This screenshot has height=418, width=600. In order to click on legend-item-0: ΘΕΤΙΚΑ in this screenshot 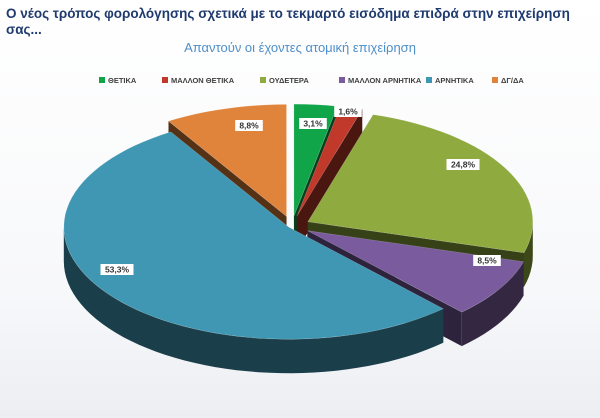, I will do `click(118, 80)`.